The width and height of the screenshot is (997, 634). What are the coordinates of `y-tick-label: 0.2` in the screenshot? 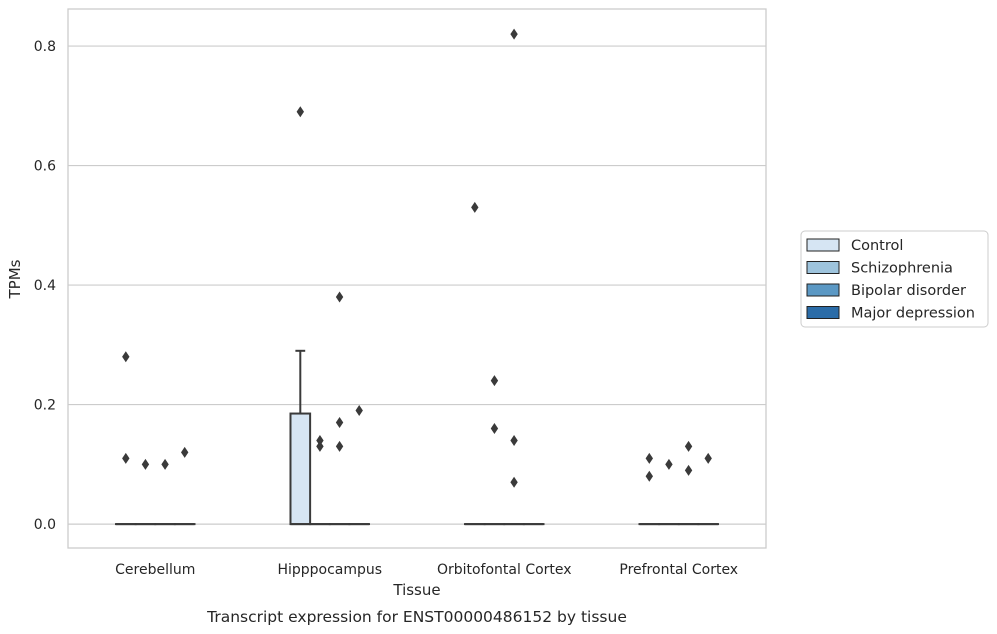 It's located at (45, 406).